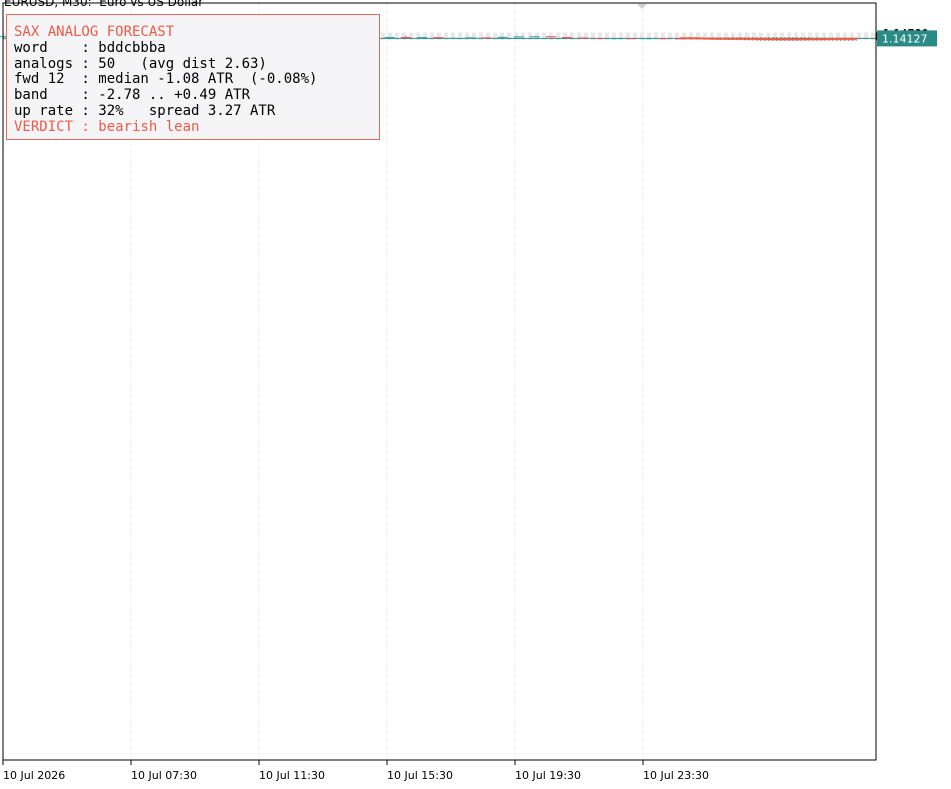 The image size is (951, 789). I want to click on forecast-verdict: VERDICT : bearish lean, so click(107, 126).